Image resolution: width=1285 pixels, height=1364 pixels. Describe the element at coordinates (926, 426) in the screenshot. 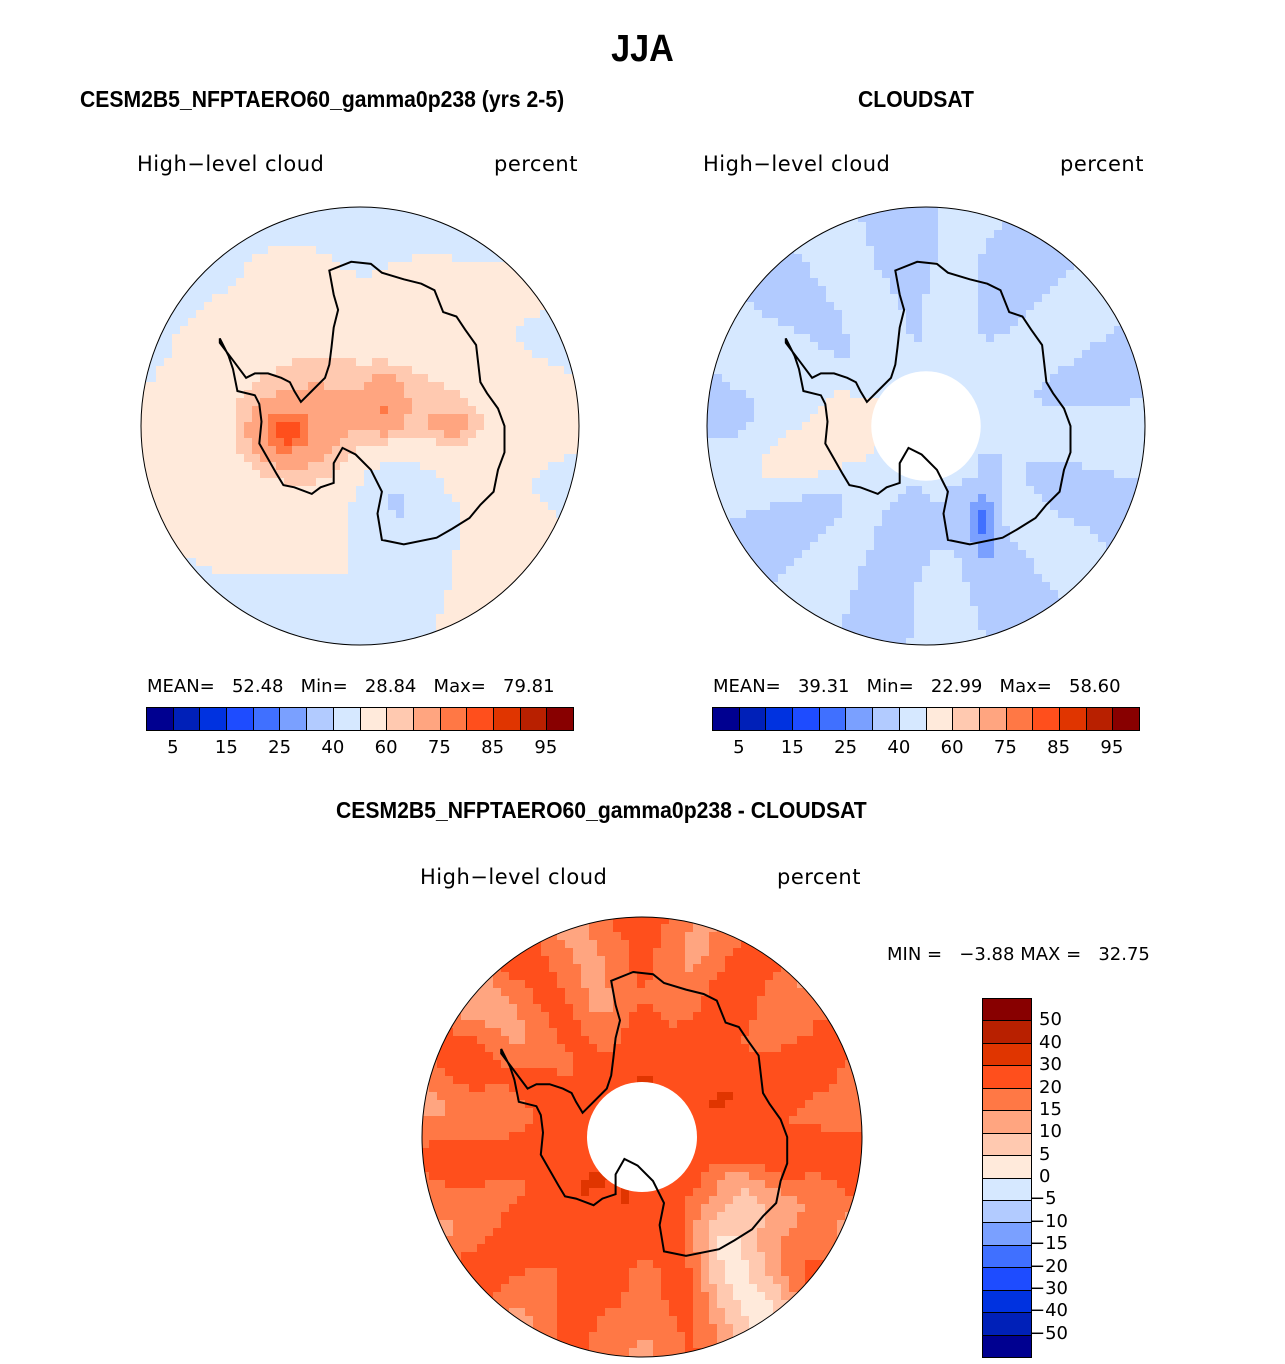

I see `polar-map-obs` at that location.